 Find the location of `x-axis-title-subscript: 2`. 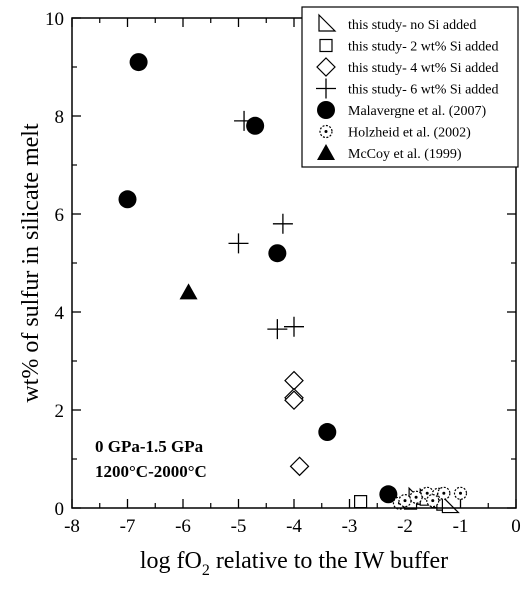

x-axis-title-subscript: 2 is located at coordinates (206, 570).